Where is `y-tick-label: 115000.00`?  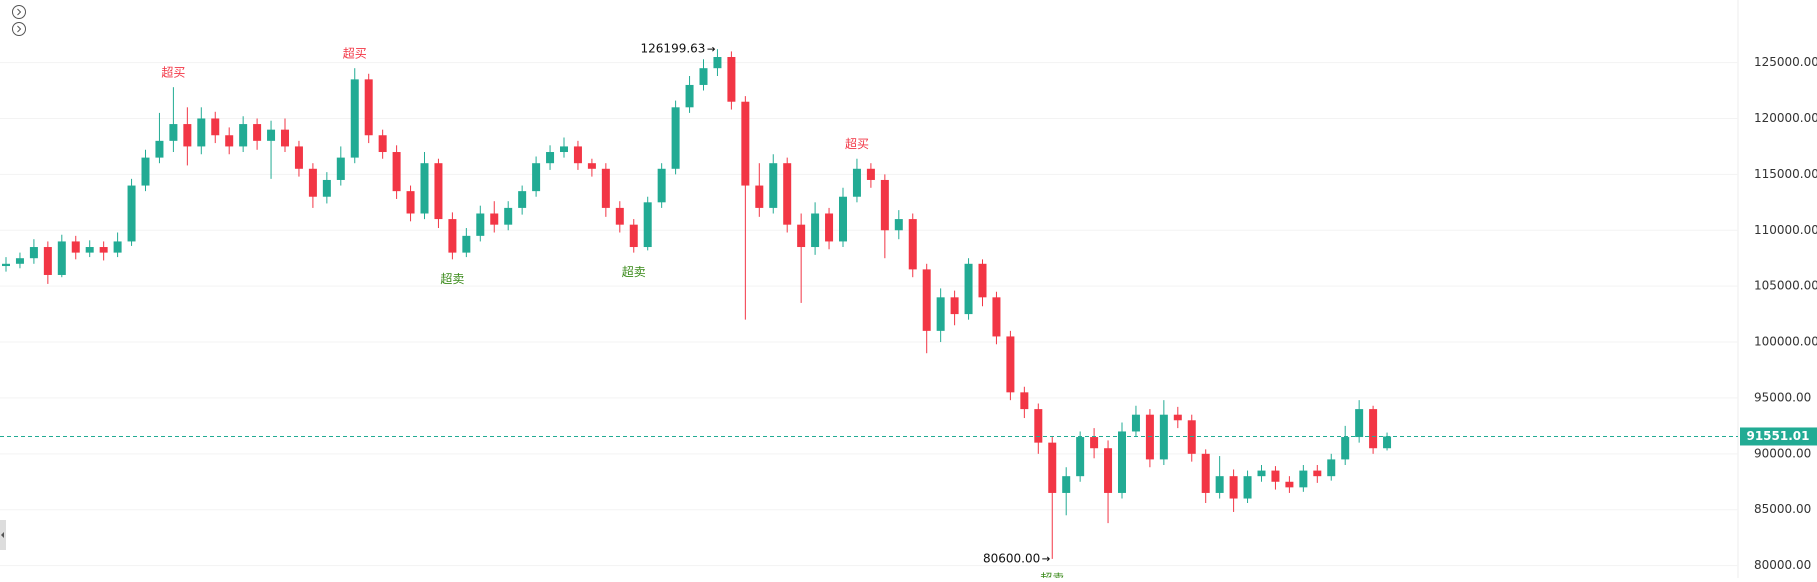
y-tick-label: 115000.00 is located at coordinates (1785, 174).